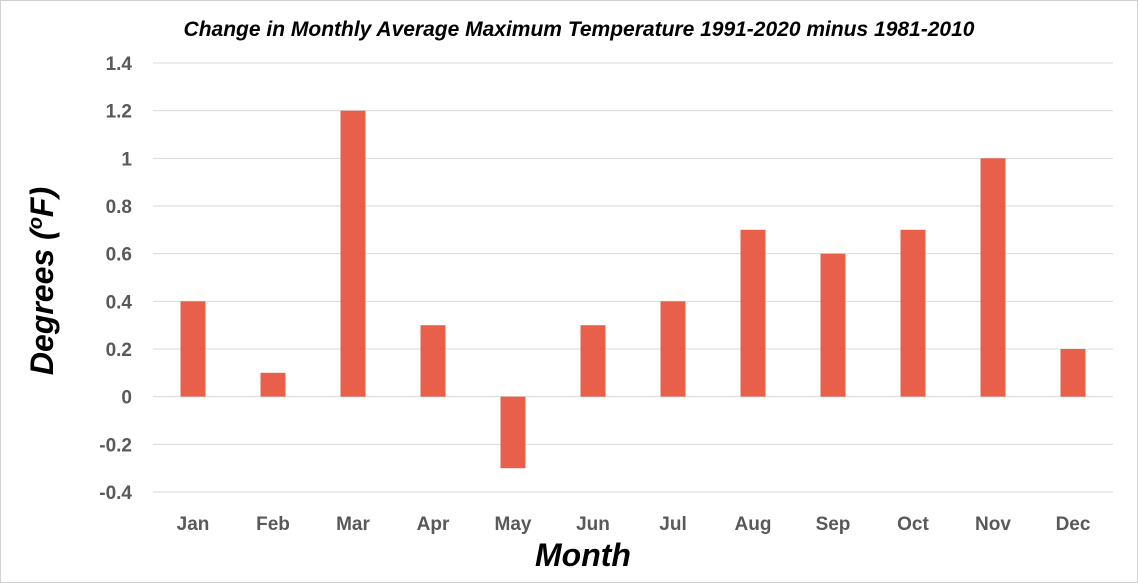  I want to click on x-tick-label: Dec, so click(1073, 524).